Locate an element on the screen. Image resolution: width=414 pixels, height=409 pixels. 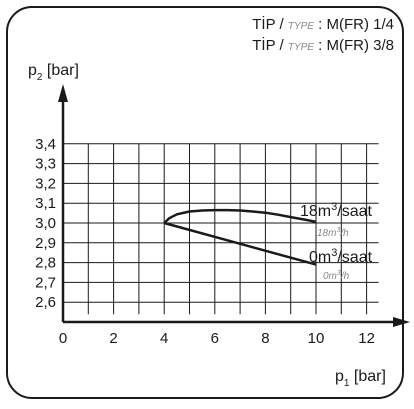
series-sublabel: 18m3/h is located at coordinates (333, 233).